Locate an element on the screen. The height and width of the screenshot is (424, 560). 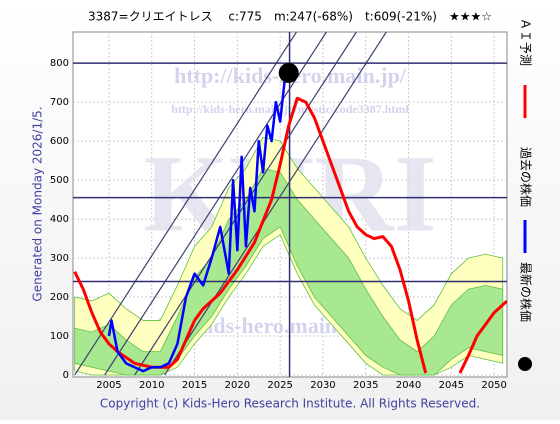
x-tick-label: 2010 is located at coordinates (151, 385).